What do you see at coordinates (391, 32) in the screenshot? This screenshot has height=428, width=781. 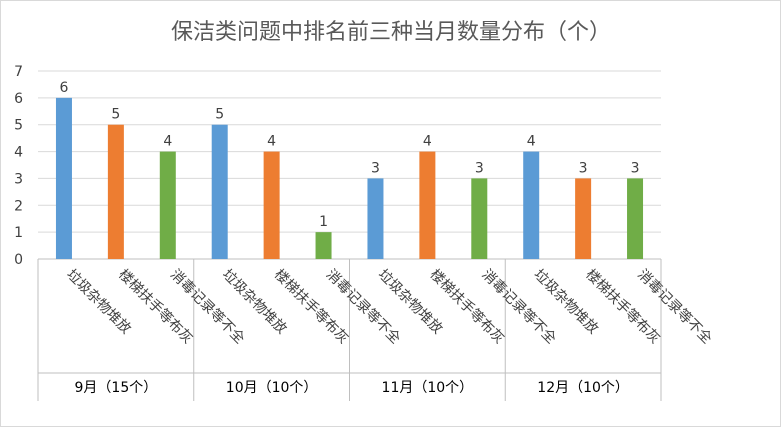 I see `chart-title: 保洁类问题中排名前三种当月数量分布（个）` at bounding box center [391, 32].